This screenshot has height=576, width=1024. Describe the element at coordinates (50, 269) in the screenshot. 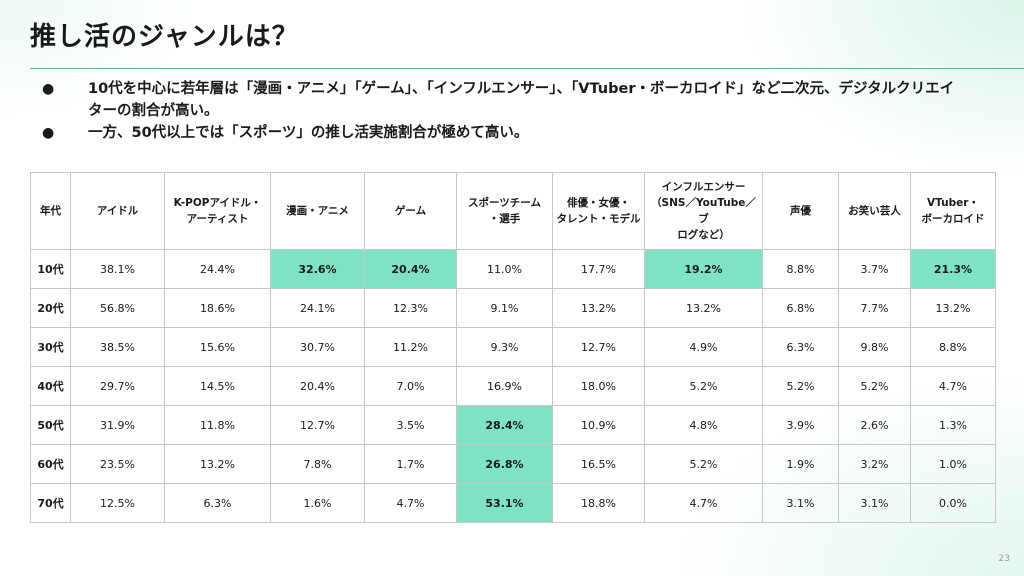

I see `row-age-label: 10代` at that location.